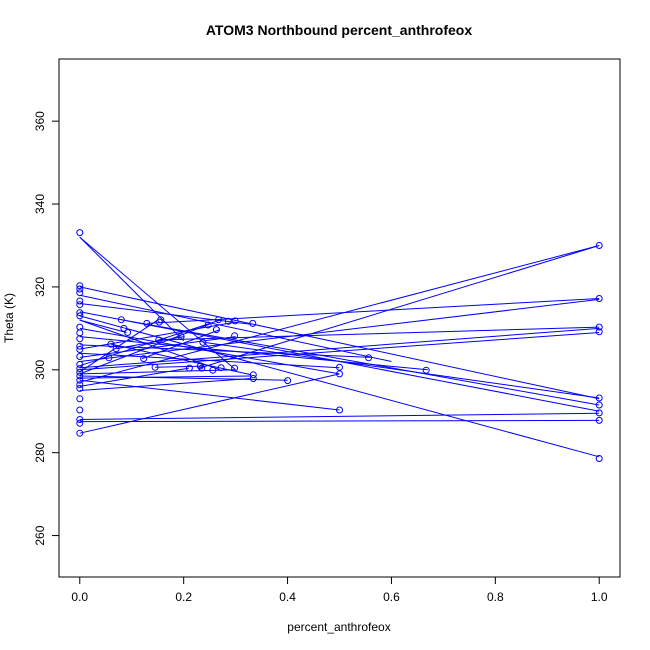  Describe the element at coordinates (40, 452) in the screenshot. I see `y-tick-label-1: 280` at that location.